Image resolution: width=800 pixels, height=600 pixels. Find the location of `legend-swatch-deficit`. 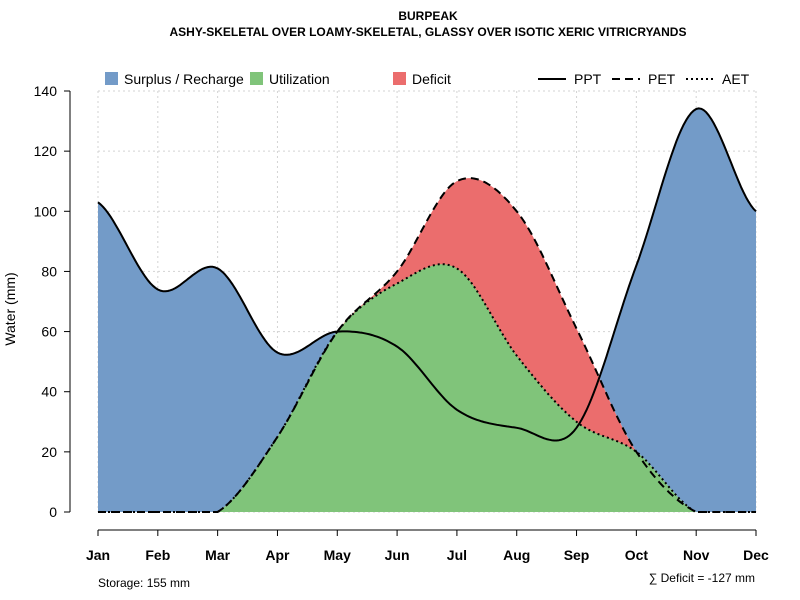

legend-swatch-deficit is located at coordinates (399, 78).